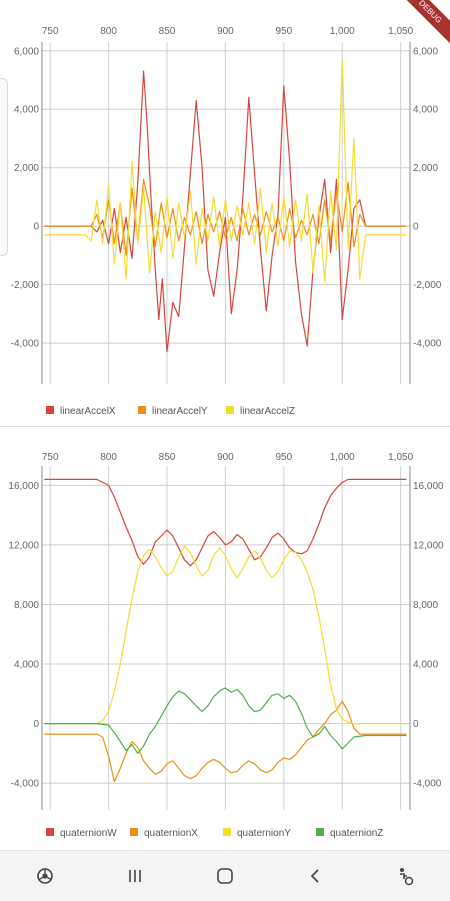 This screenshot has height=901, width=450. What do you see at coordinates (267, 411) in the screenshot?
I see `legend-label: linearAccelZ` at bounding box center [267, 411].